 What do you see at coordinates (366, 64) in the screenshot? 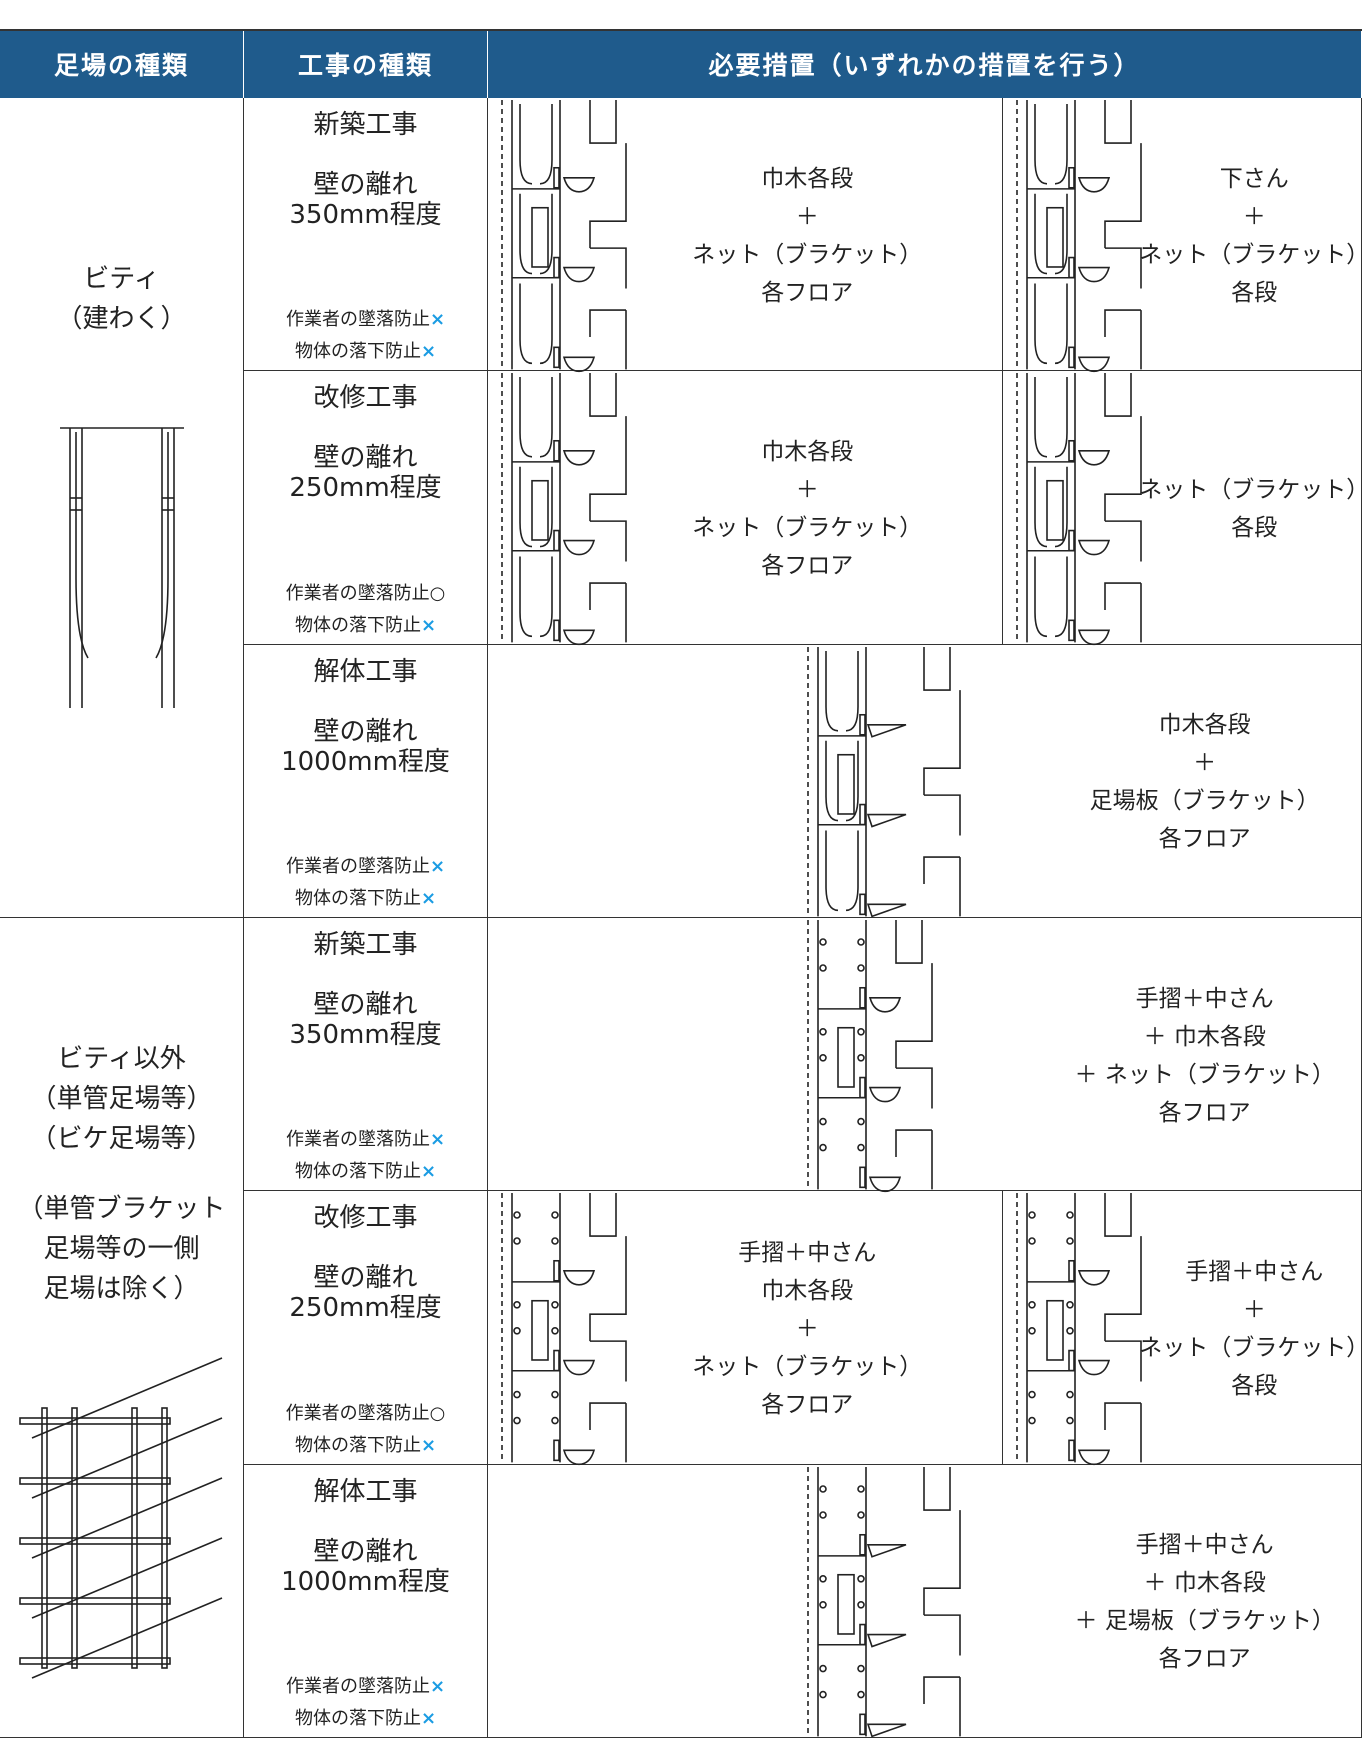
I see `header-cell: 工事の種類` at bounding box center [366, 64].